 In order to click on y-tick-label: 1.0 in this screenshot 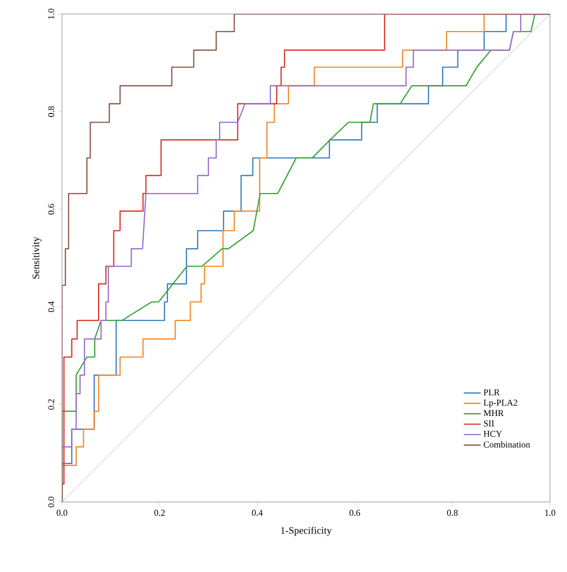, I will do `click(51, 13)`.